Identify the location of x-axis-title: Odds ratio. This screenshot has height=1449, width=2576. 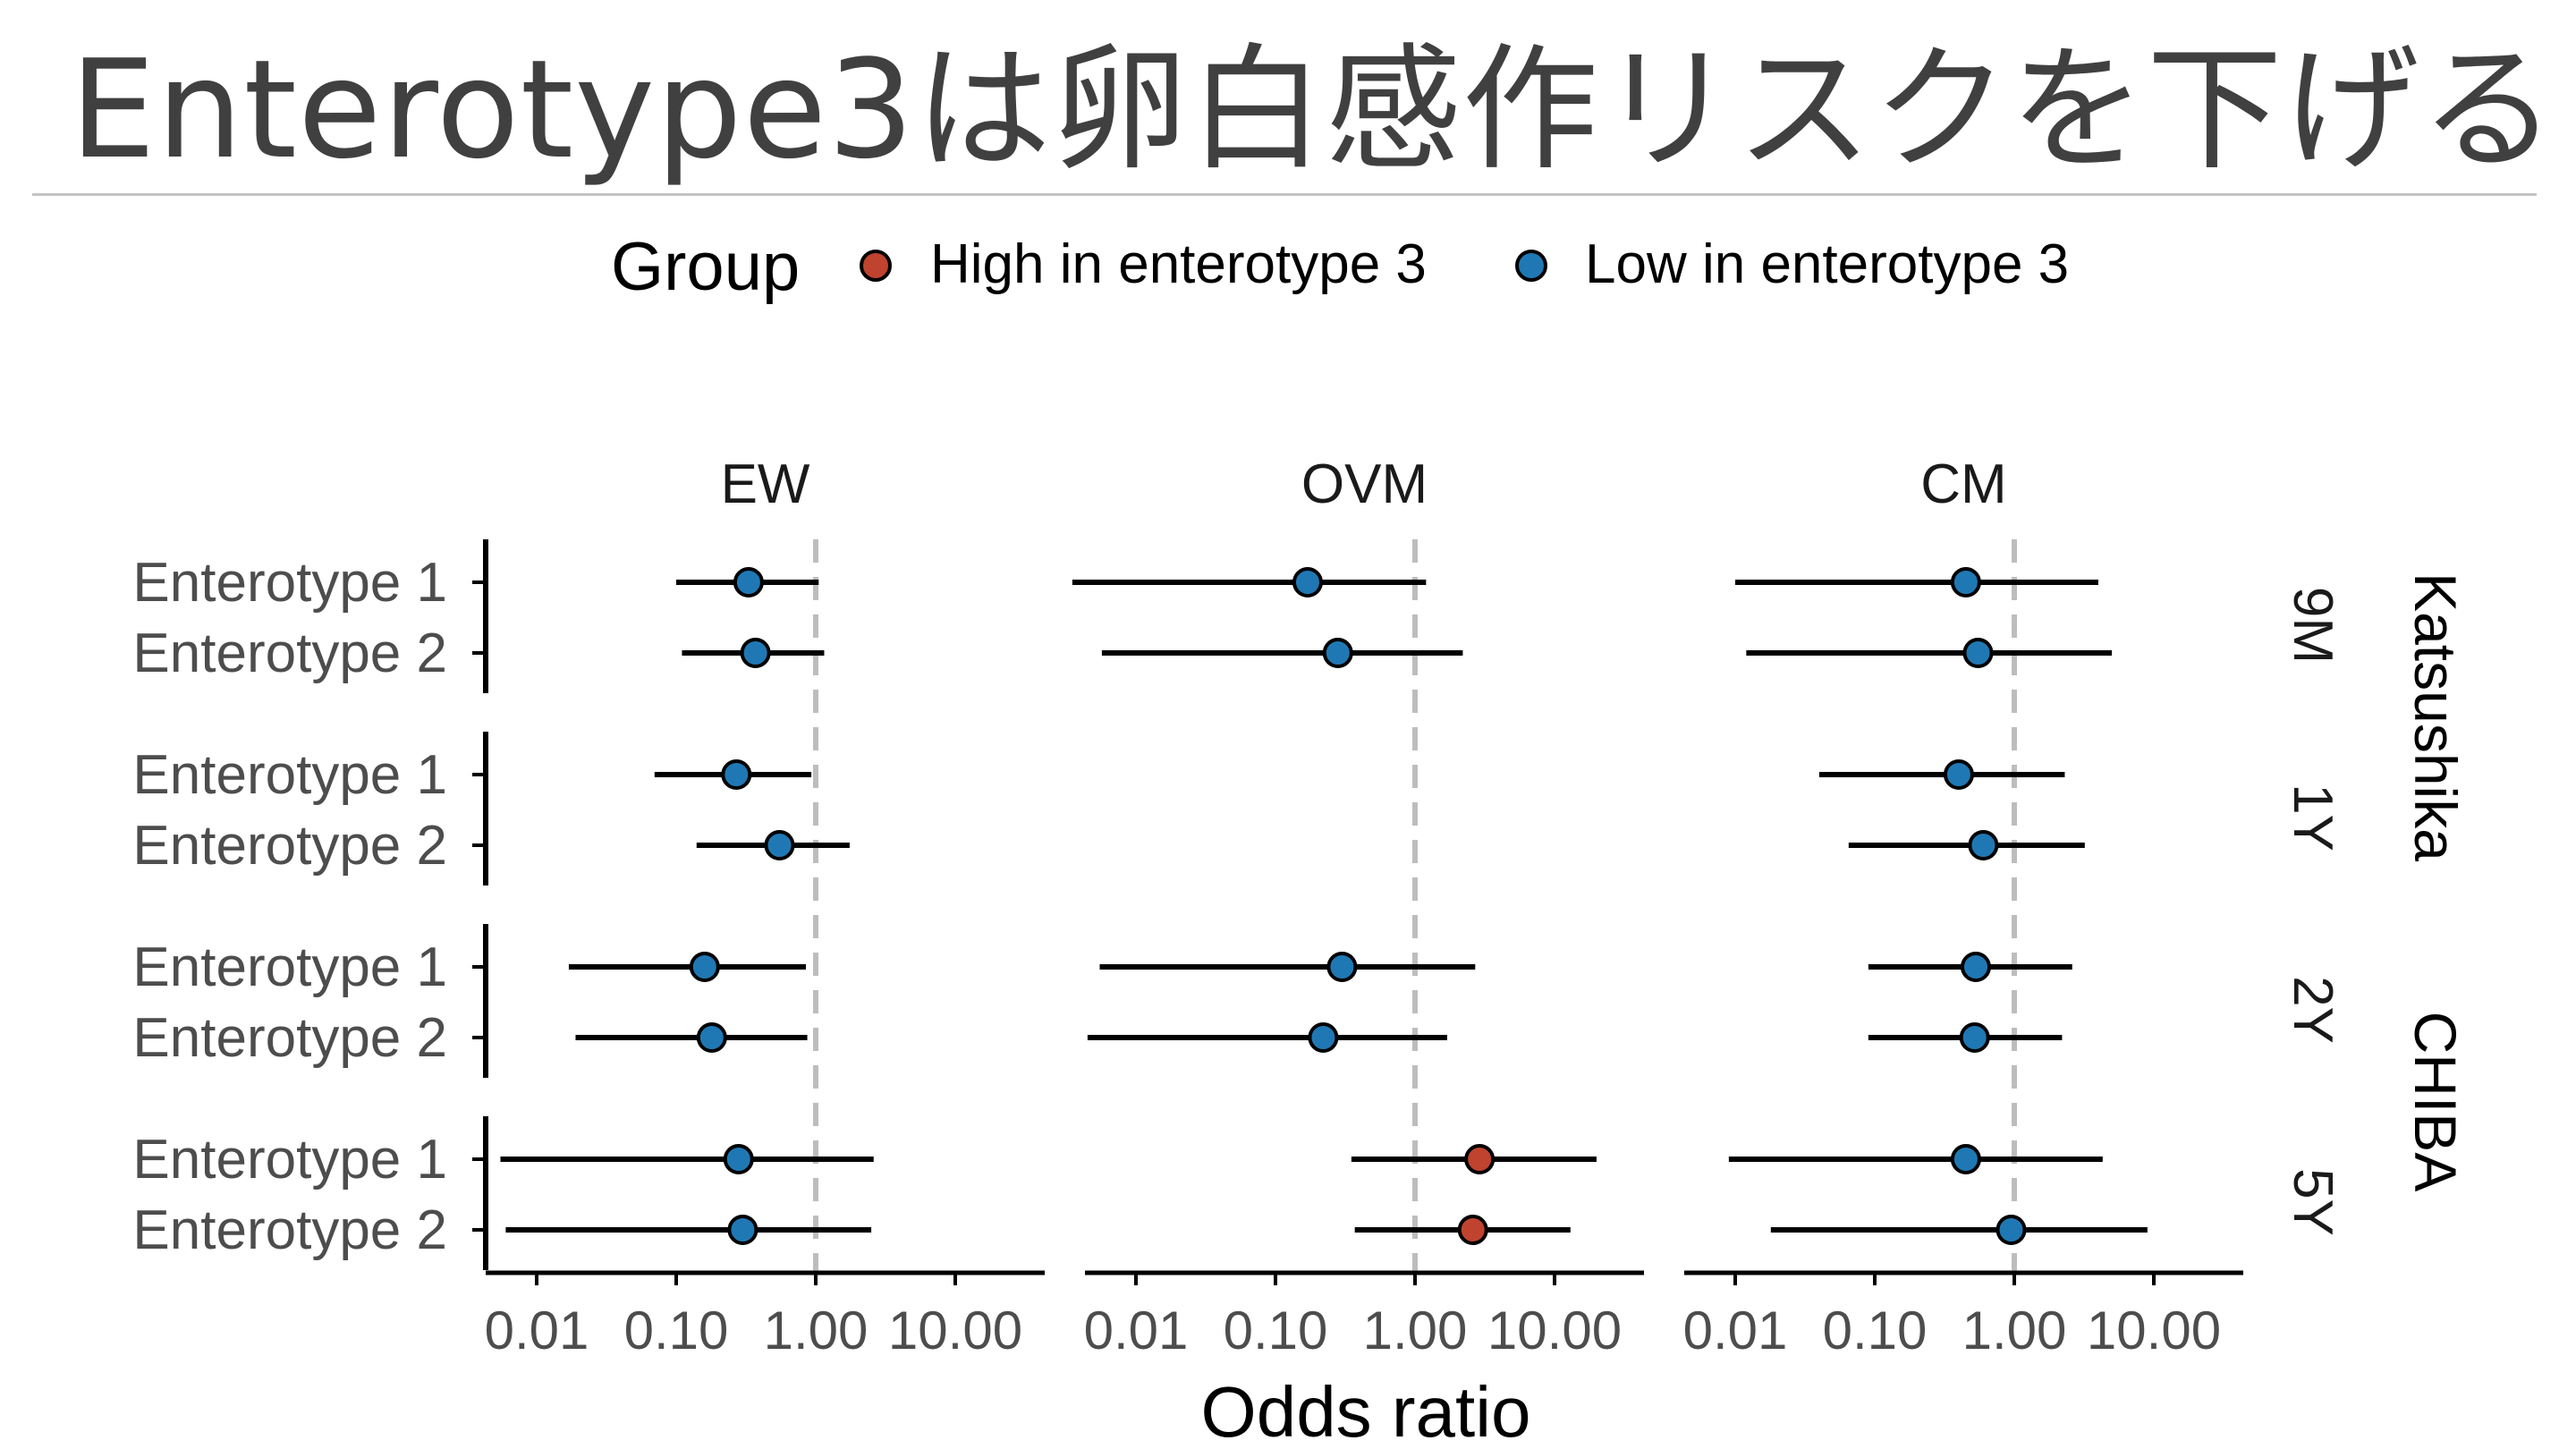
(1365, 1410).